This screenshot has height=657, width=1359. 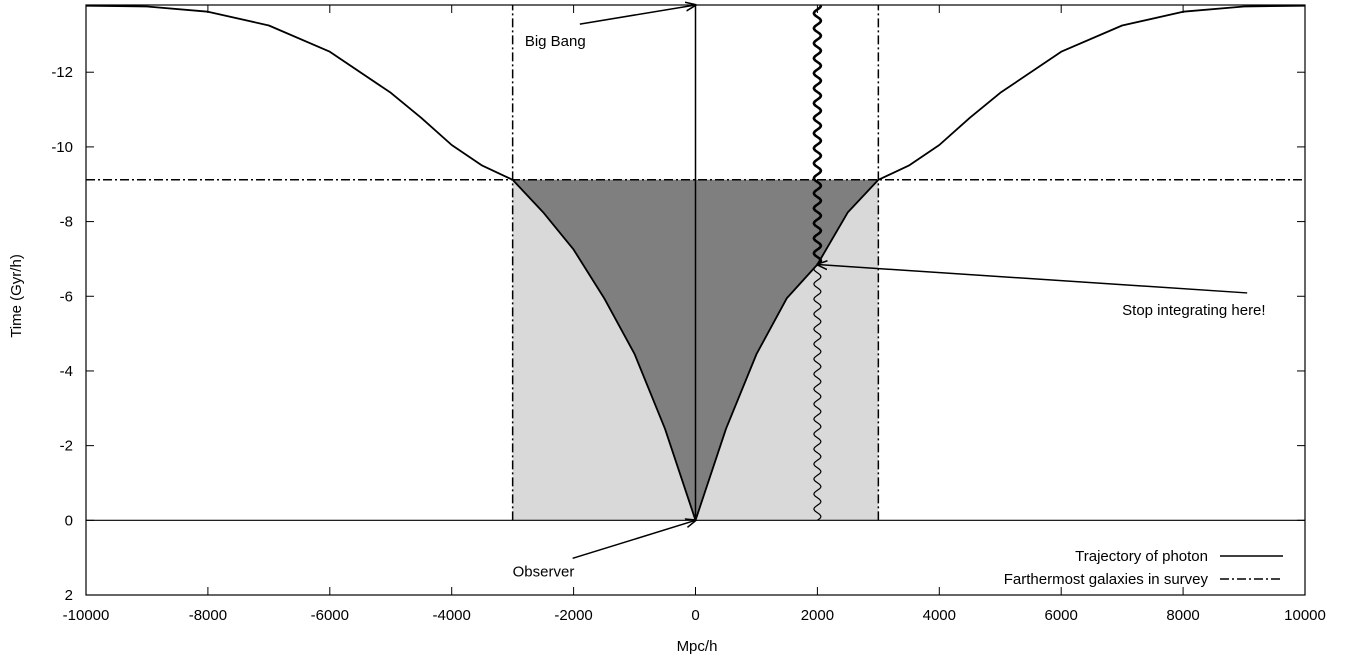 What do you see at coordinates (62, 72) in the screenshot?
I see `y-tick-label: -12` at bounding box center [62, 72].